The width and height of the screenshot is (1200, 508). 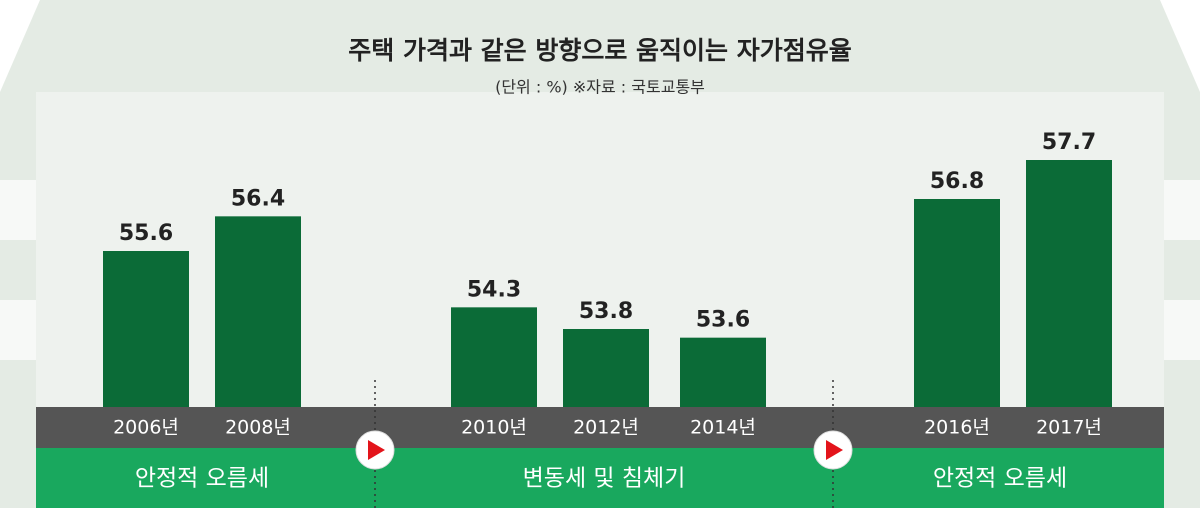 What do you see at coordinates (600, 50) in the screenshot?
I see `chart-title: 주택 가격과 같은 방향으로 움직이는 자가점유율` at bounding box center [600, 50].